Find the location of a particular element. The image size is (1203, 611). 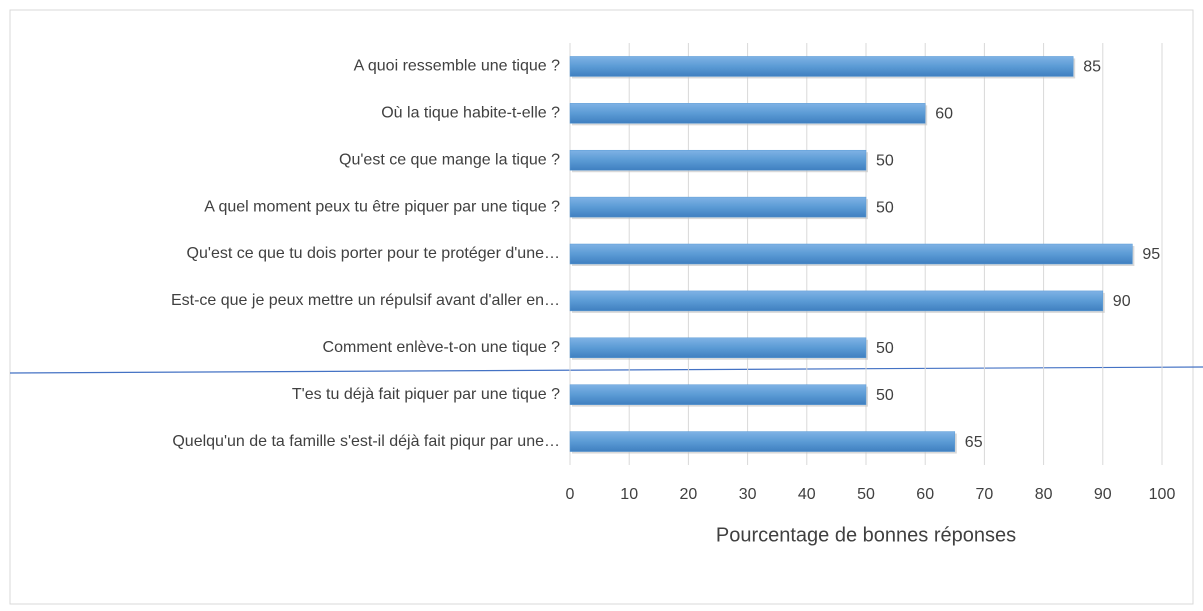

x-tick-label: 80 is located at coordinates (1044, 494).